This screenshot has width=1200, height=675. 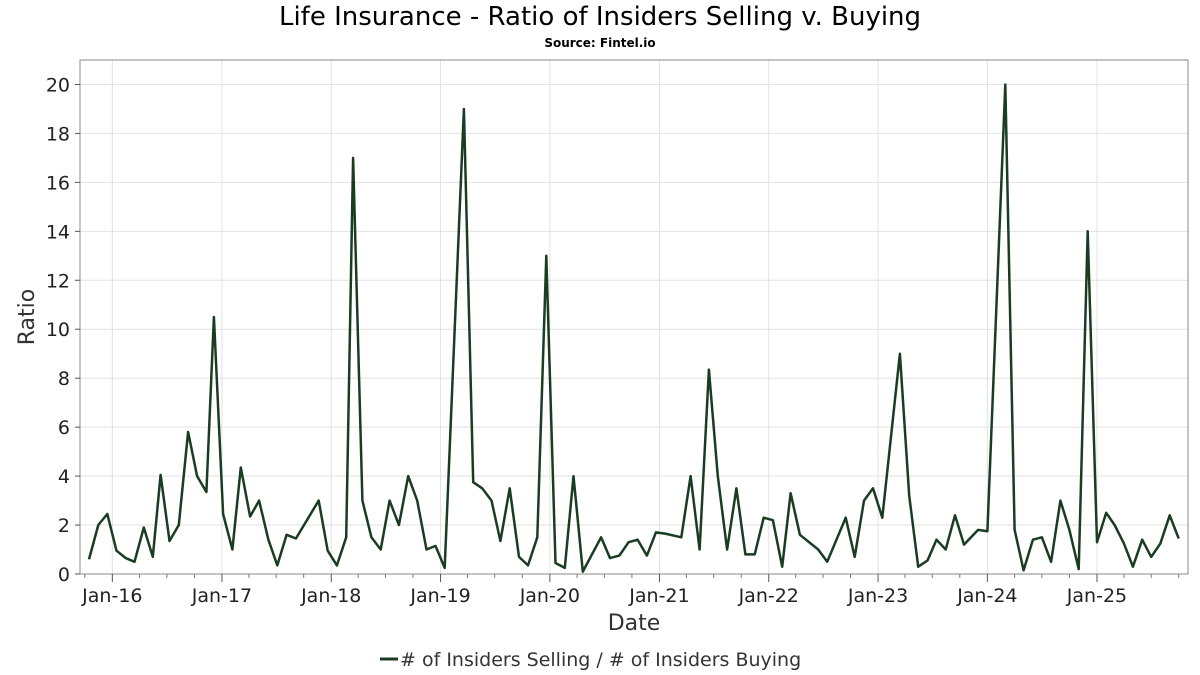 What do you see at coordinates (64, 379) in the screenshot?
I see `y-tick-label: 8` at bounding box center [64, 379].